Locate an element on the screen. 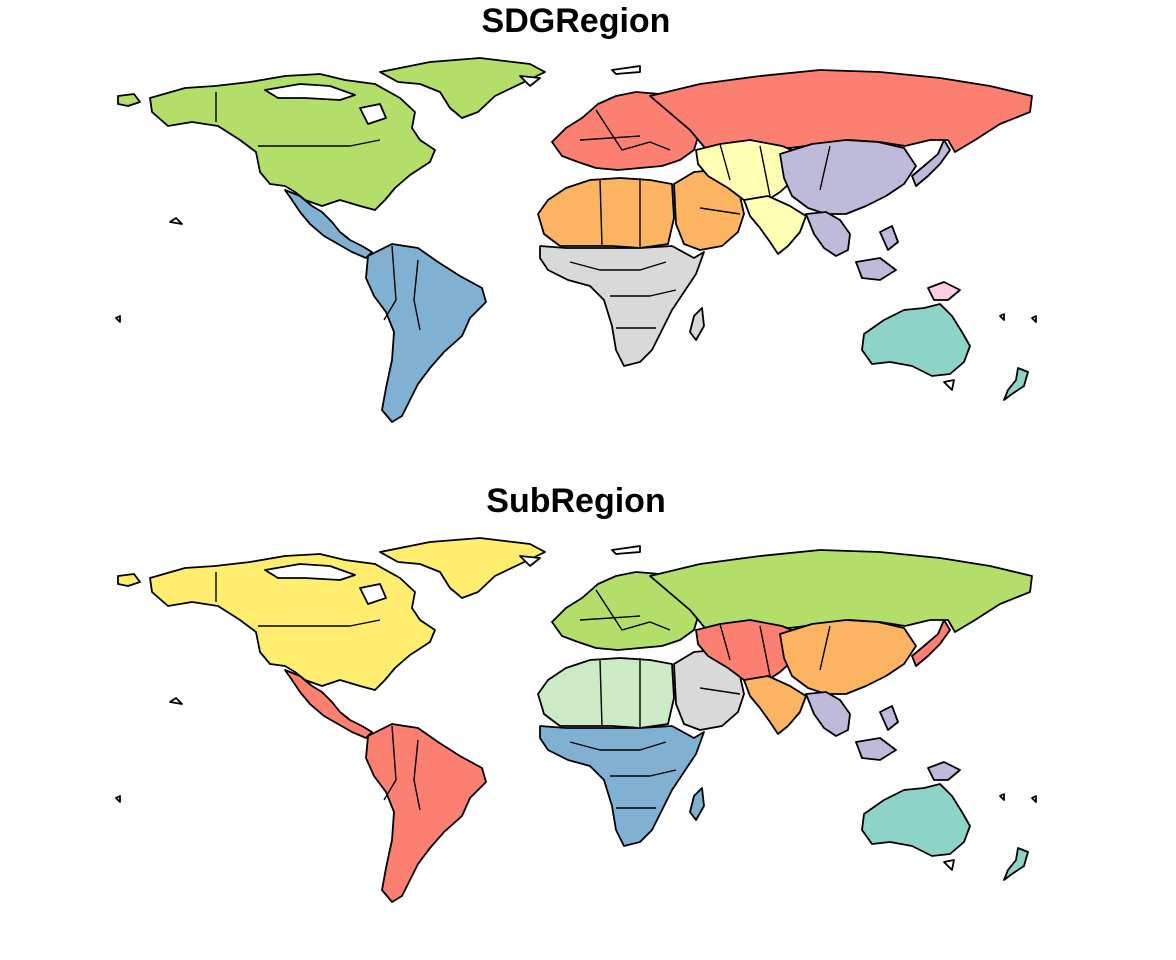  sdg-region-new-zealand is located at coordinates (1016, 384).